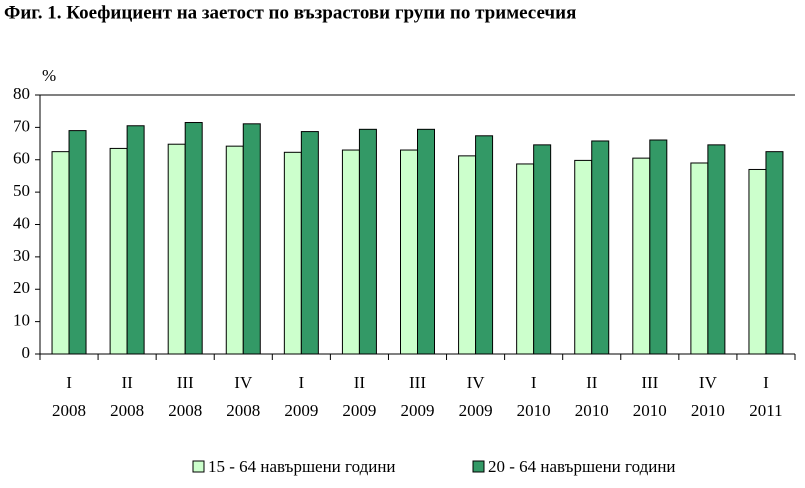 Image resolution: width=805 pixels, height=488 pixels. I want to click on y-tick-label: 80, so click(21, 93).